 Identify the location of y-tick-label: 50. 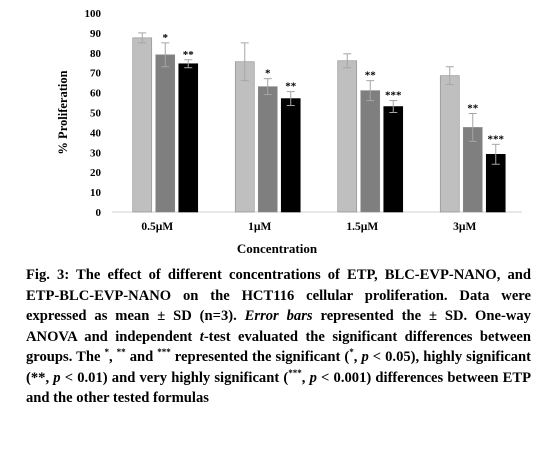
(96, 114).